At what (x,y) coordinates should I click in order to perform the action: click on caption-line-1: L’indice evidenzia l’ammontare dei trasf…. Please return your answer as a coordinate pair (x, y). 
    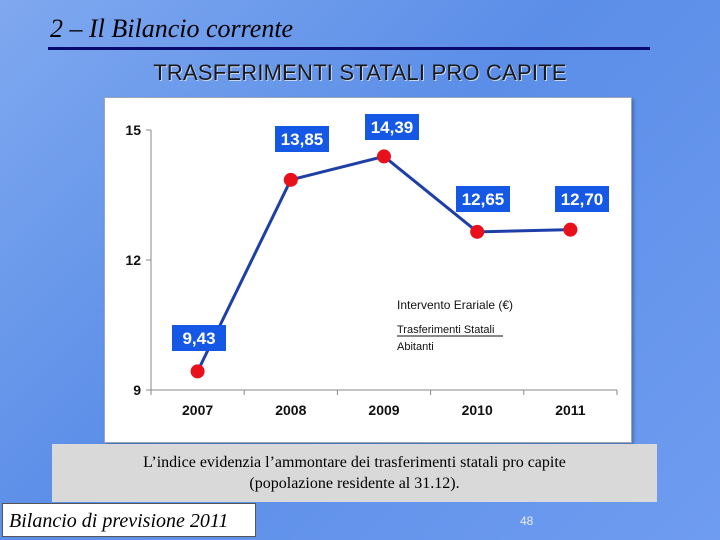
    Looking at the image, I should click on (354, 462).